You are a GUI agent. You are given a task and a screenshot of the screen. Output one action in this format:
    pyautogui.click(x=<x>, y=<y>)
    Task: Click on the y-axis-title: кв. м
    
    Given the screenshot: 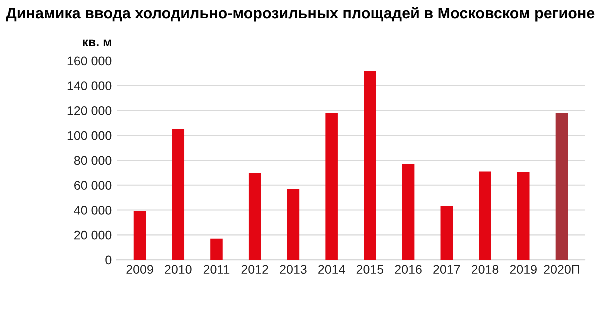 What is the action you would take?
    pyautogui.click(x=97, y=43)
    